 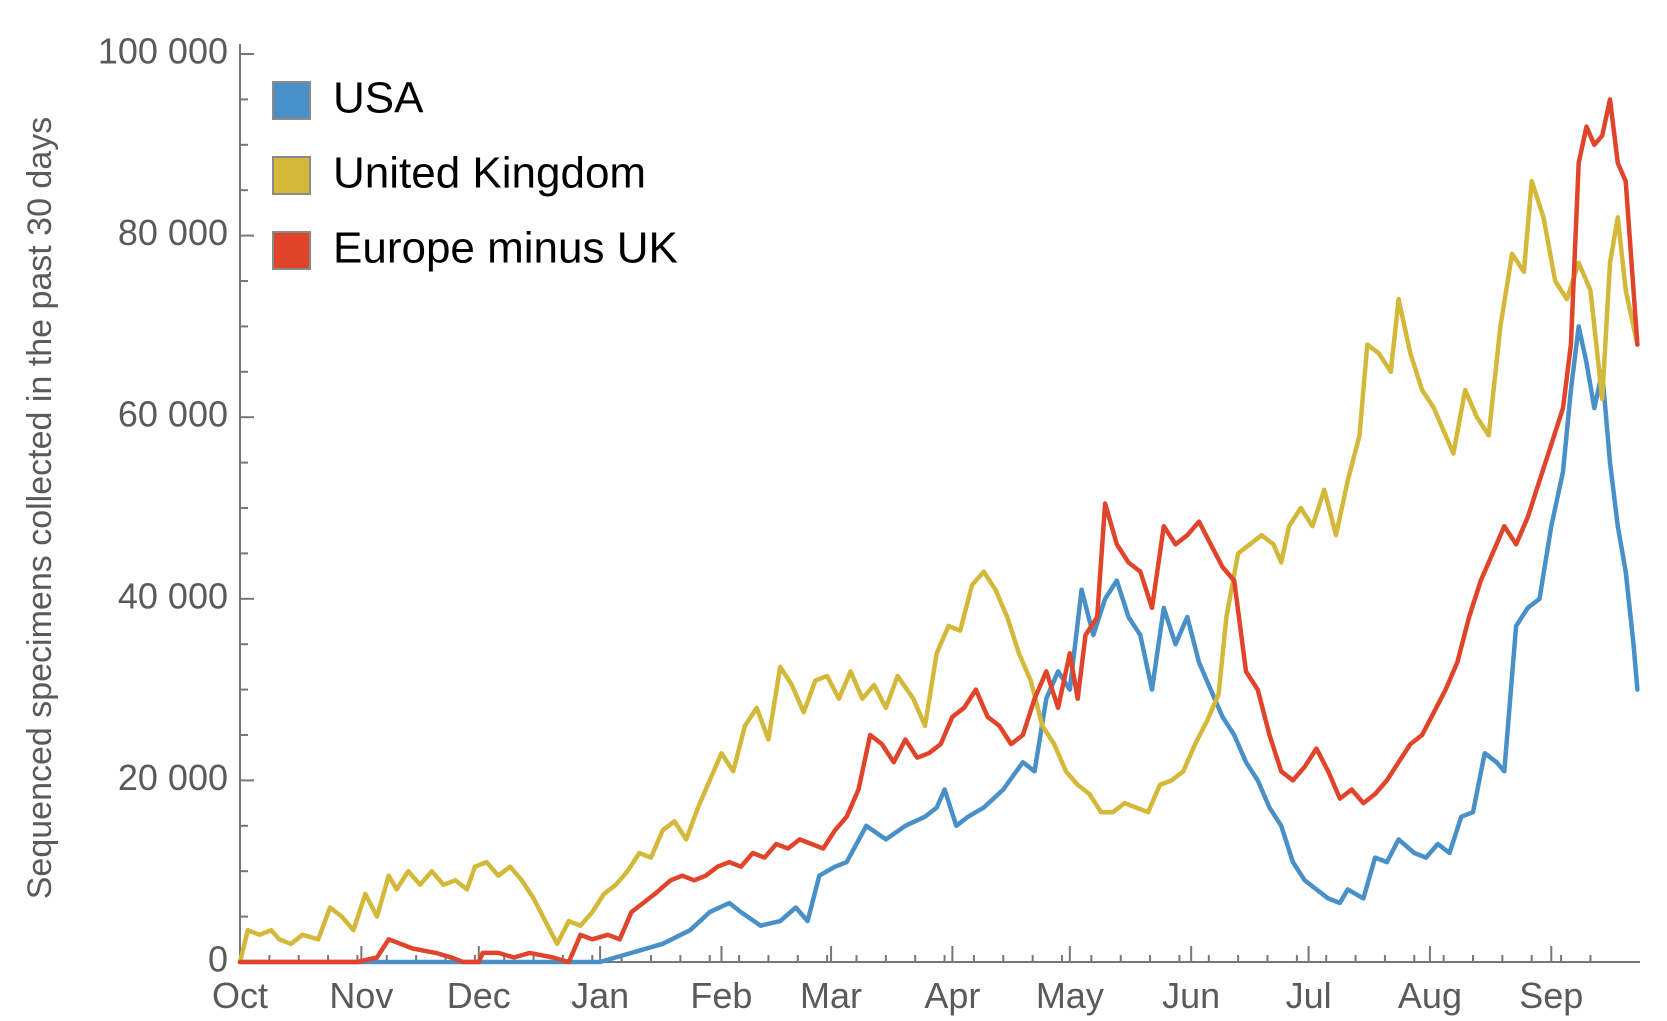 What do you see at coordinates (163, 51) in the screenshot?
I see `y-tick-label: 100 000` at bounding box center [163, 51].